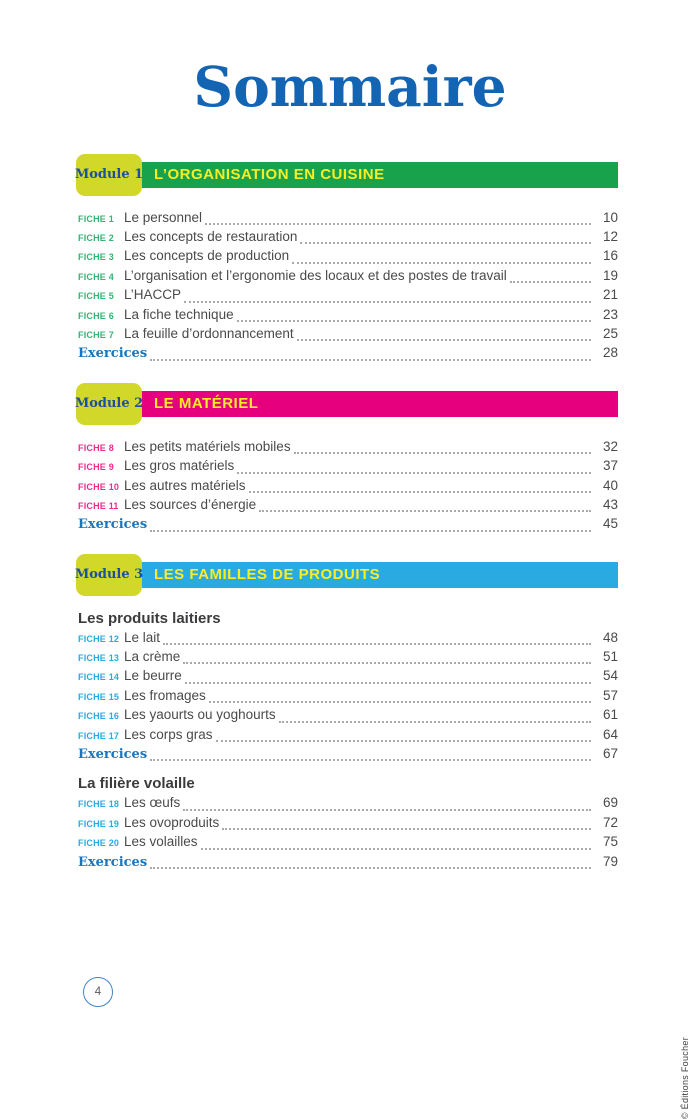 This screenshot has width=700, height=1119. I want to click on subsection-heading: Les produits laitiers, so click(149, 618).